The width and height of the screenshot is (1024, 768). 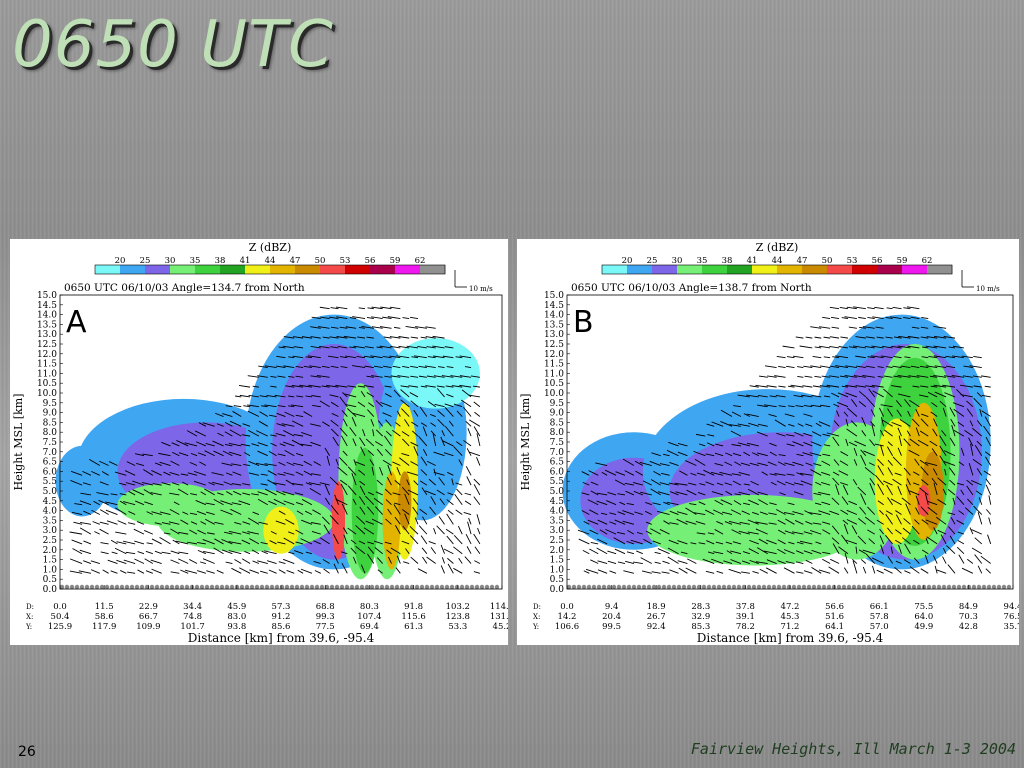 I want to click on y-tick-label: 0.0, so click(x=50, y=590).